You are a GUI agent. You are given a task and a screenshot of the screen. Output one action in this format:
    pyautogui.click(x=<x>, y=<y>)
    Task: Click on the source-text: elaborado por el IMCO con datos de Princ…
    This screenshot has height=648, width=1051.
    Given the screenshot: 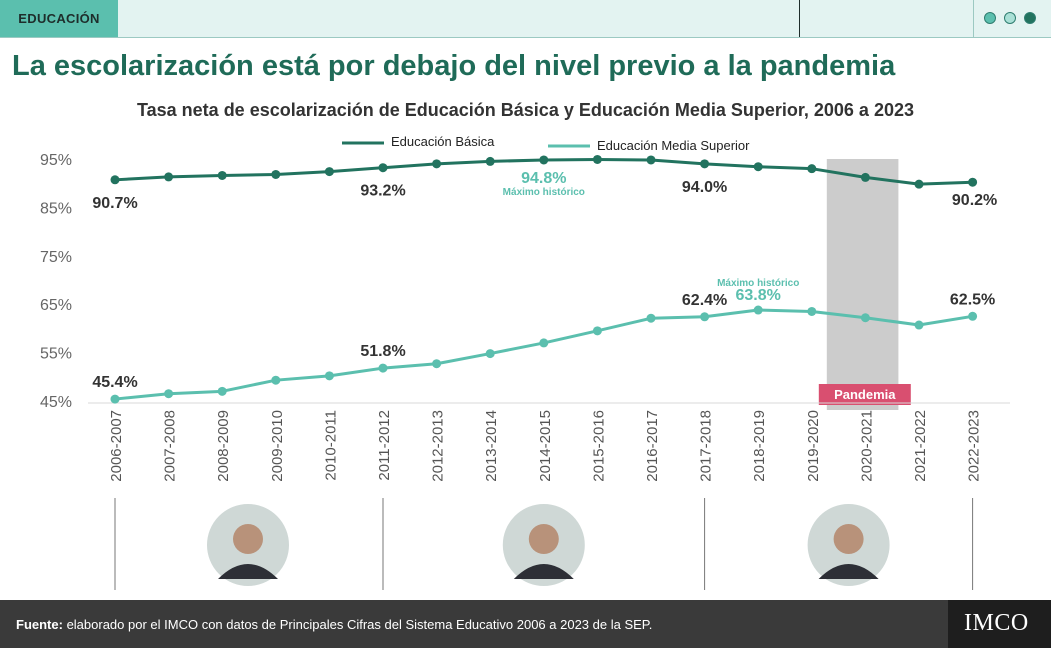 What is the action you would take?
    pyautogui.click(x=357, y=624)
    